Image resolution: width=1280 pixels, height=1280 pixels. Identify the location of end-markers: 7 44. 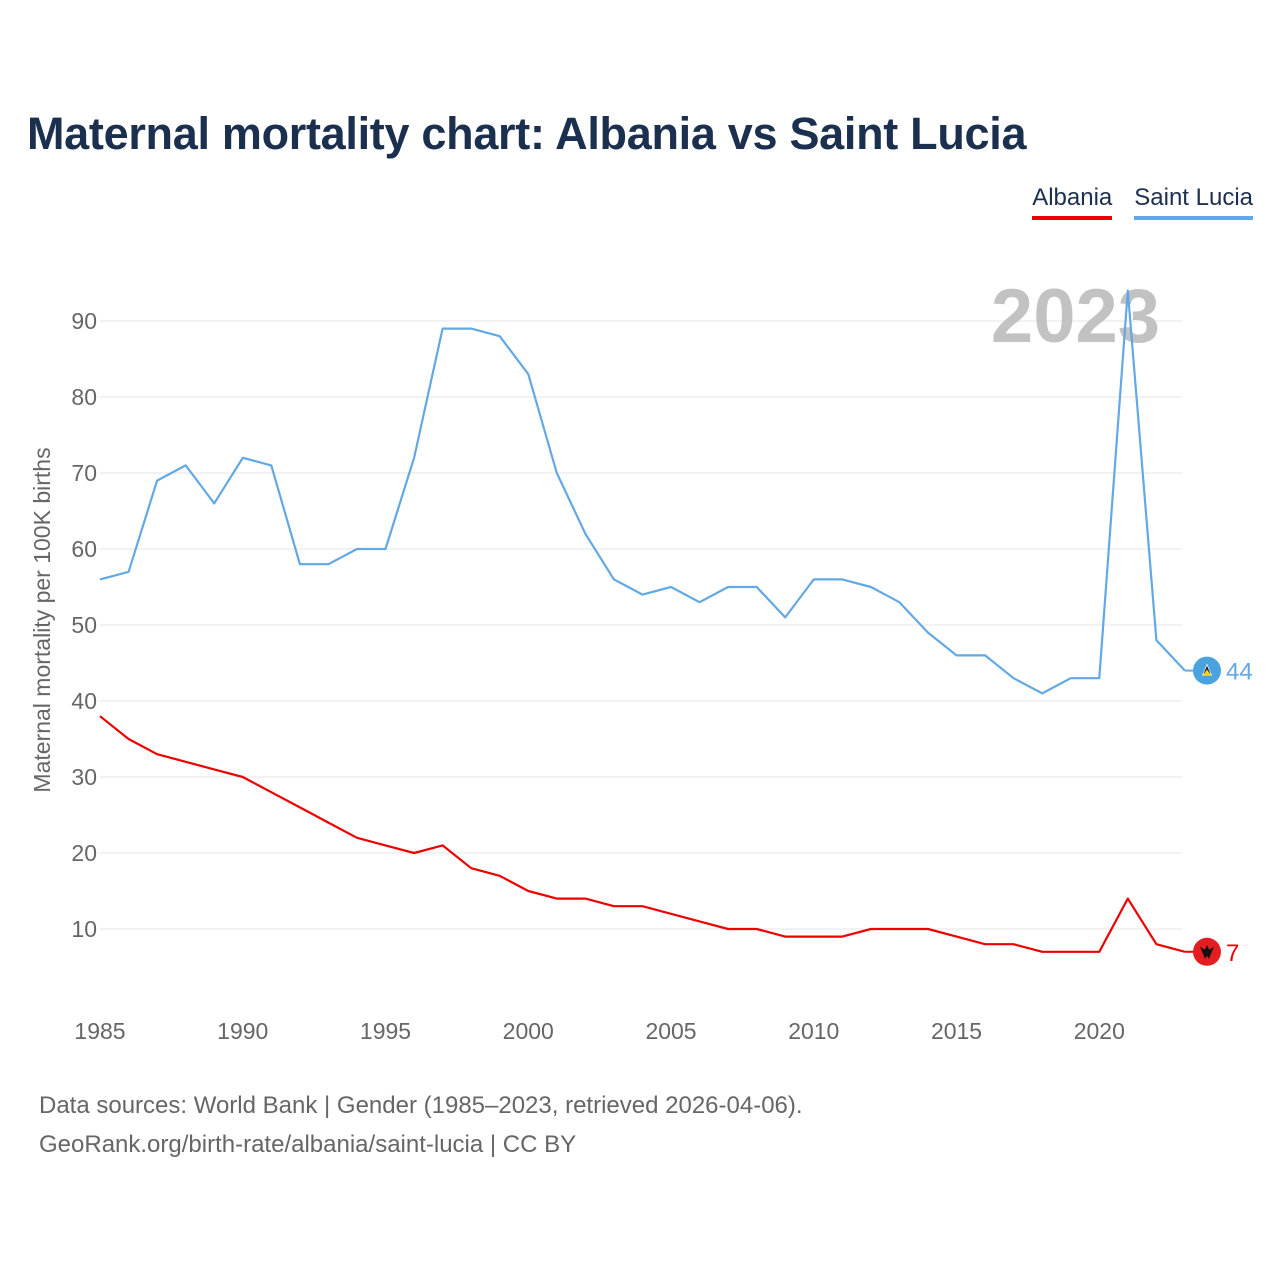
(1218, 811).